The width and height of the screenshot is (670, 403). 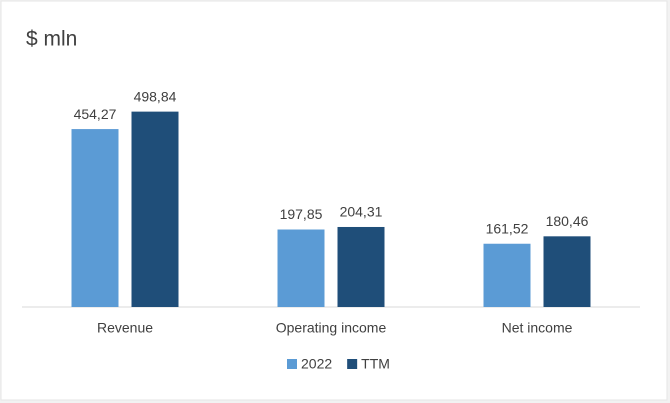 What do you see at coordinates (537, 328) in the screenshot?
I see `x-tick-label: Net income` at bounding box center [537, 328].